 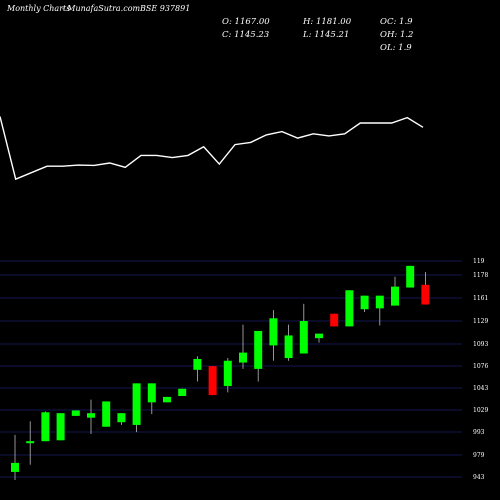 I want to click on y-tick-label: 979, so click(x=479, y=455).